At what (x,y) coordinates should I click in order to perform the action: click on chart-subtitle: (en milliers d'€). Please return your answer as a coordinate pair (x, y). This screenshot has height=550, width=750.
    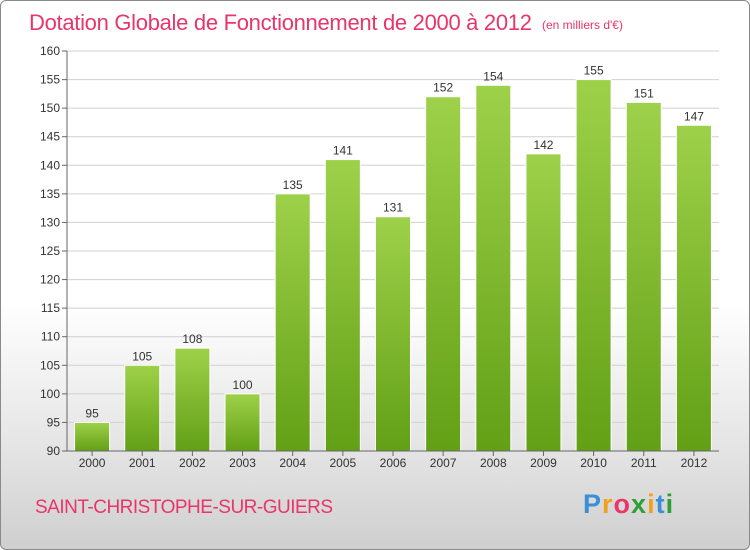
    Looking at the image, I should click on (582, 25).